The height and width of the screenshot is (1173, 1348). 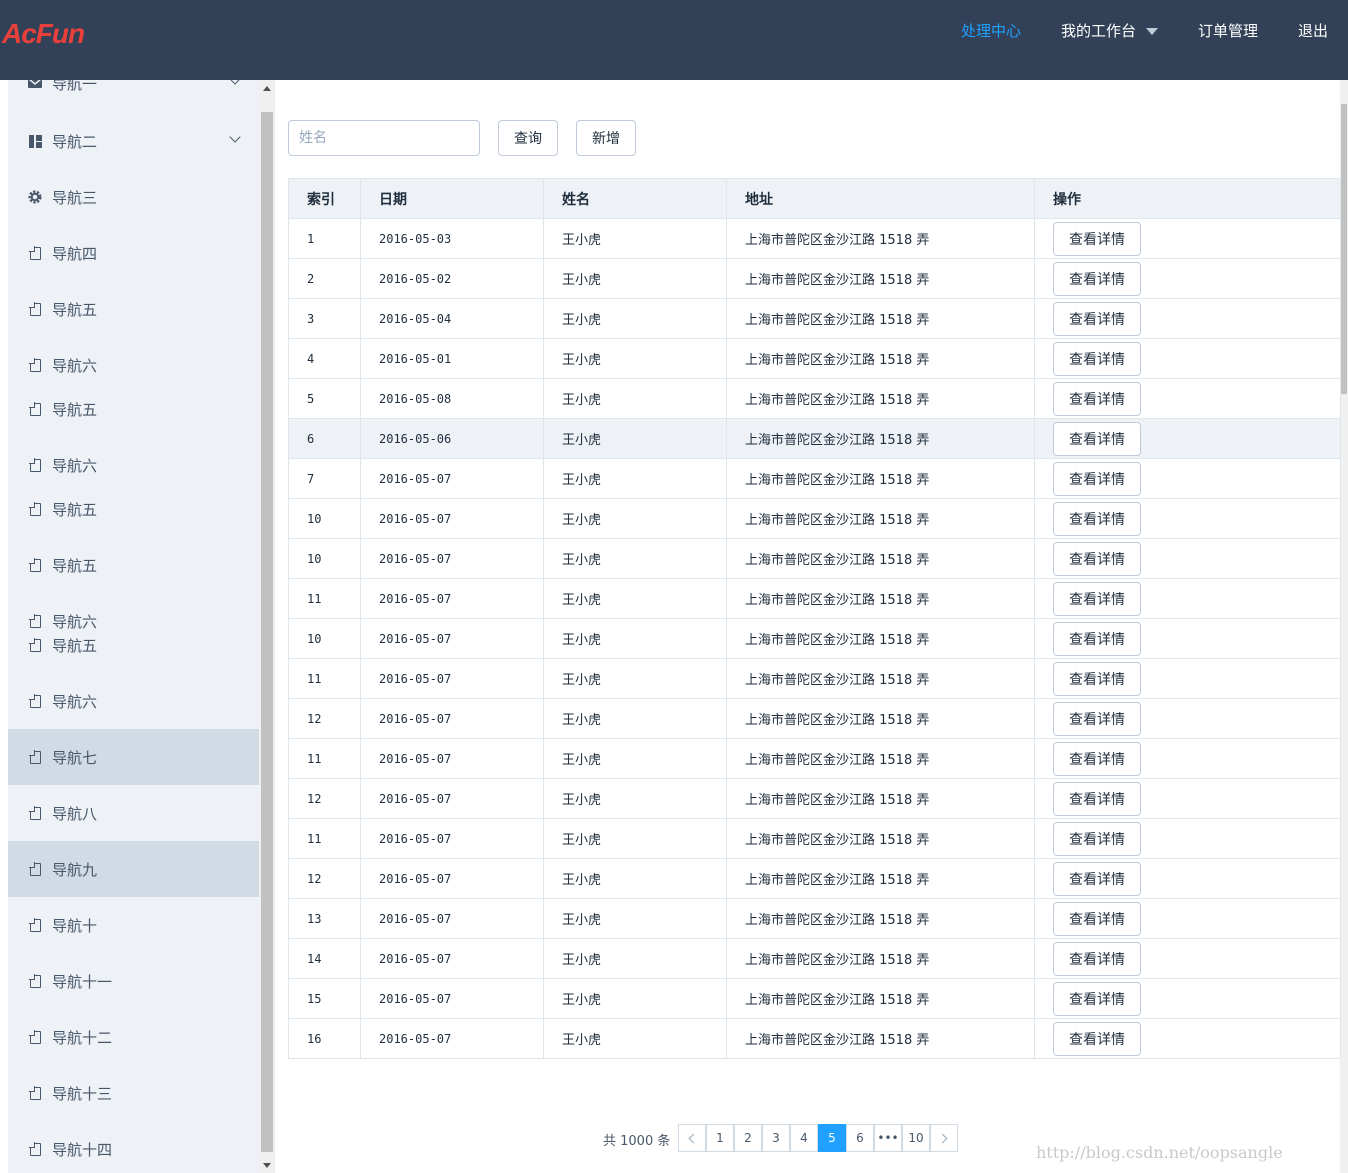 What do you see at coordinates (776, 1138) in the screenshot?
I see `page-number-button: 3` at bounding box center [776, 1138].